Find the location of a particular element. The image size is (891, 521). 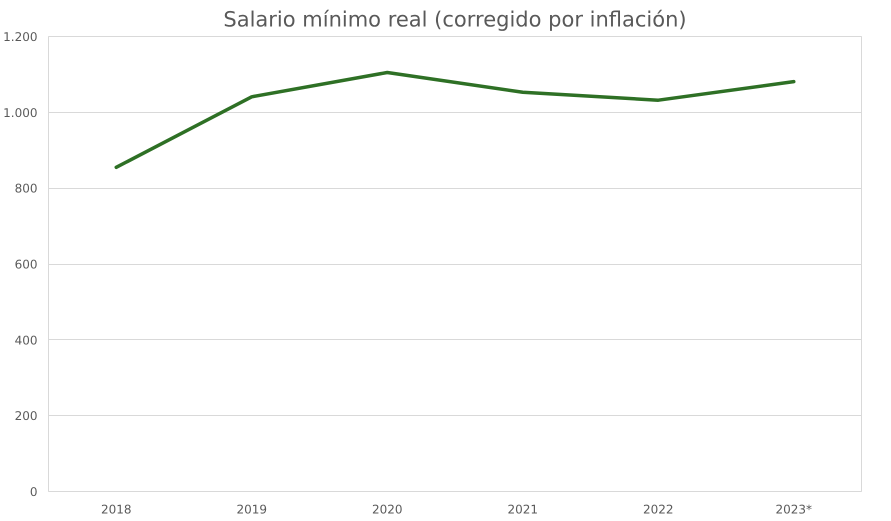

y-tick-label: 800 is located at coordinates (26, 189).